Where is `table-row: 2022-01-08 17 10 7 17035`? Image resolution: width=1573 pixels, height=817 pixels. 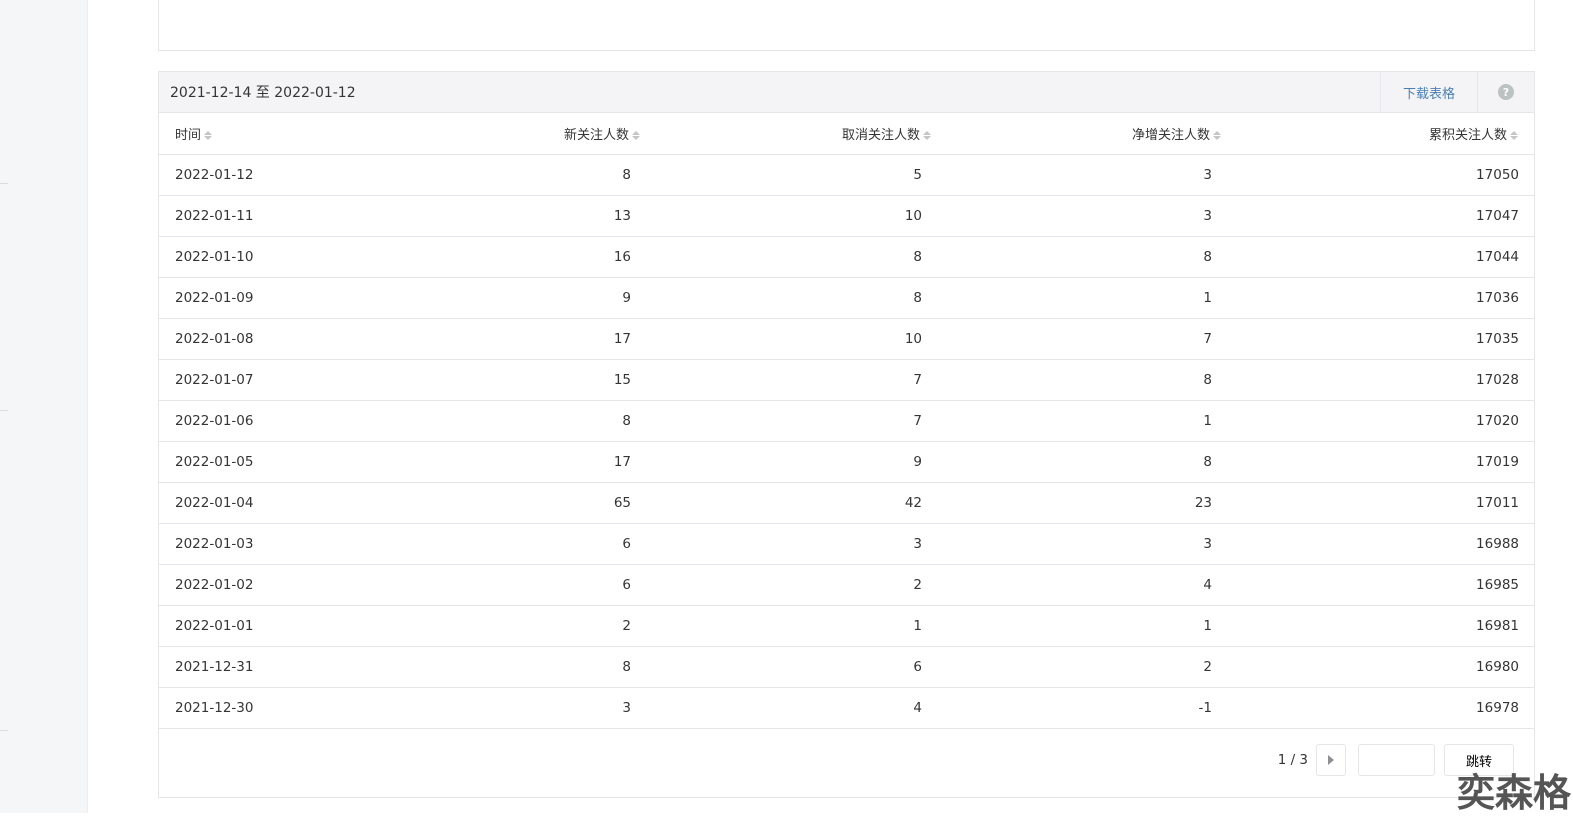
table-row: 2022-01-08 17 10 7 17035 is located at coordinates (846, 339).